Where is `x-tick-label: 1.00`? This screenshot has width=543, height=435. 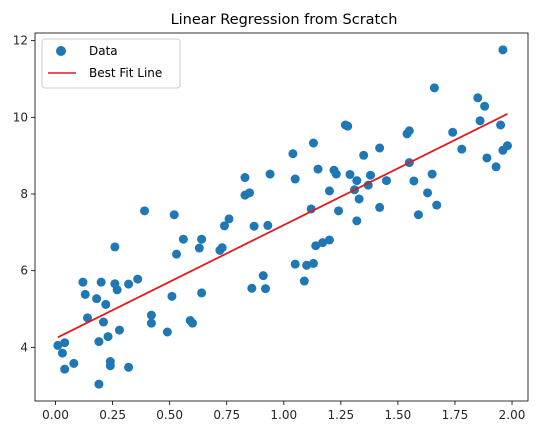 x-tick-label: 1.00 is located at coordinates (283, 415).